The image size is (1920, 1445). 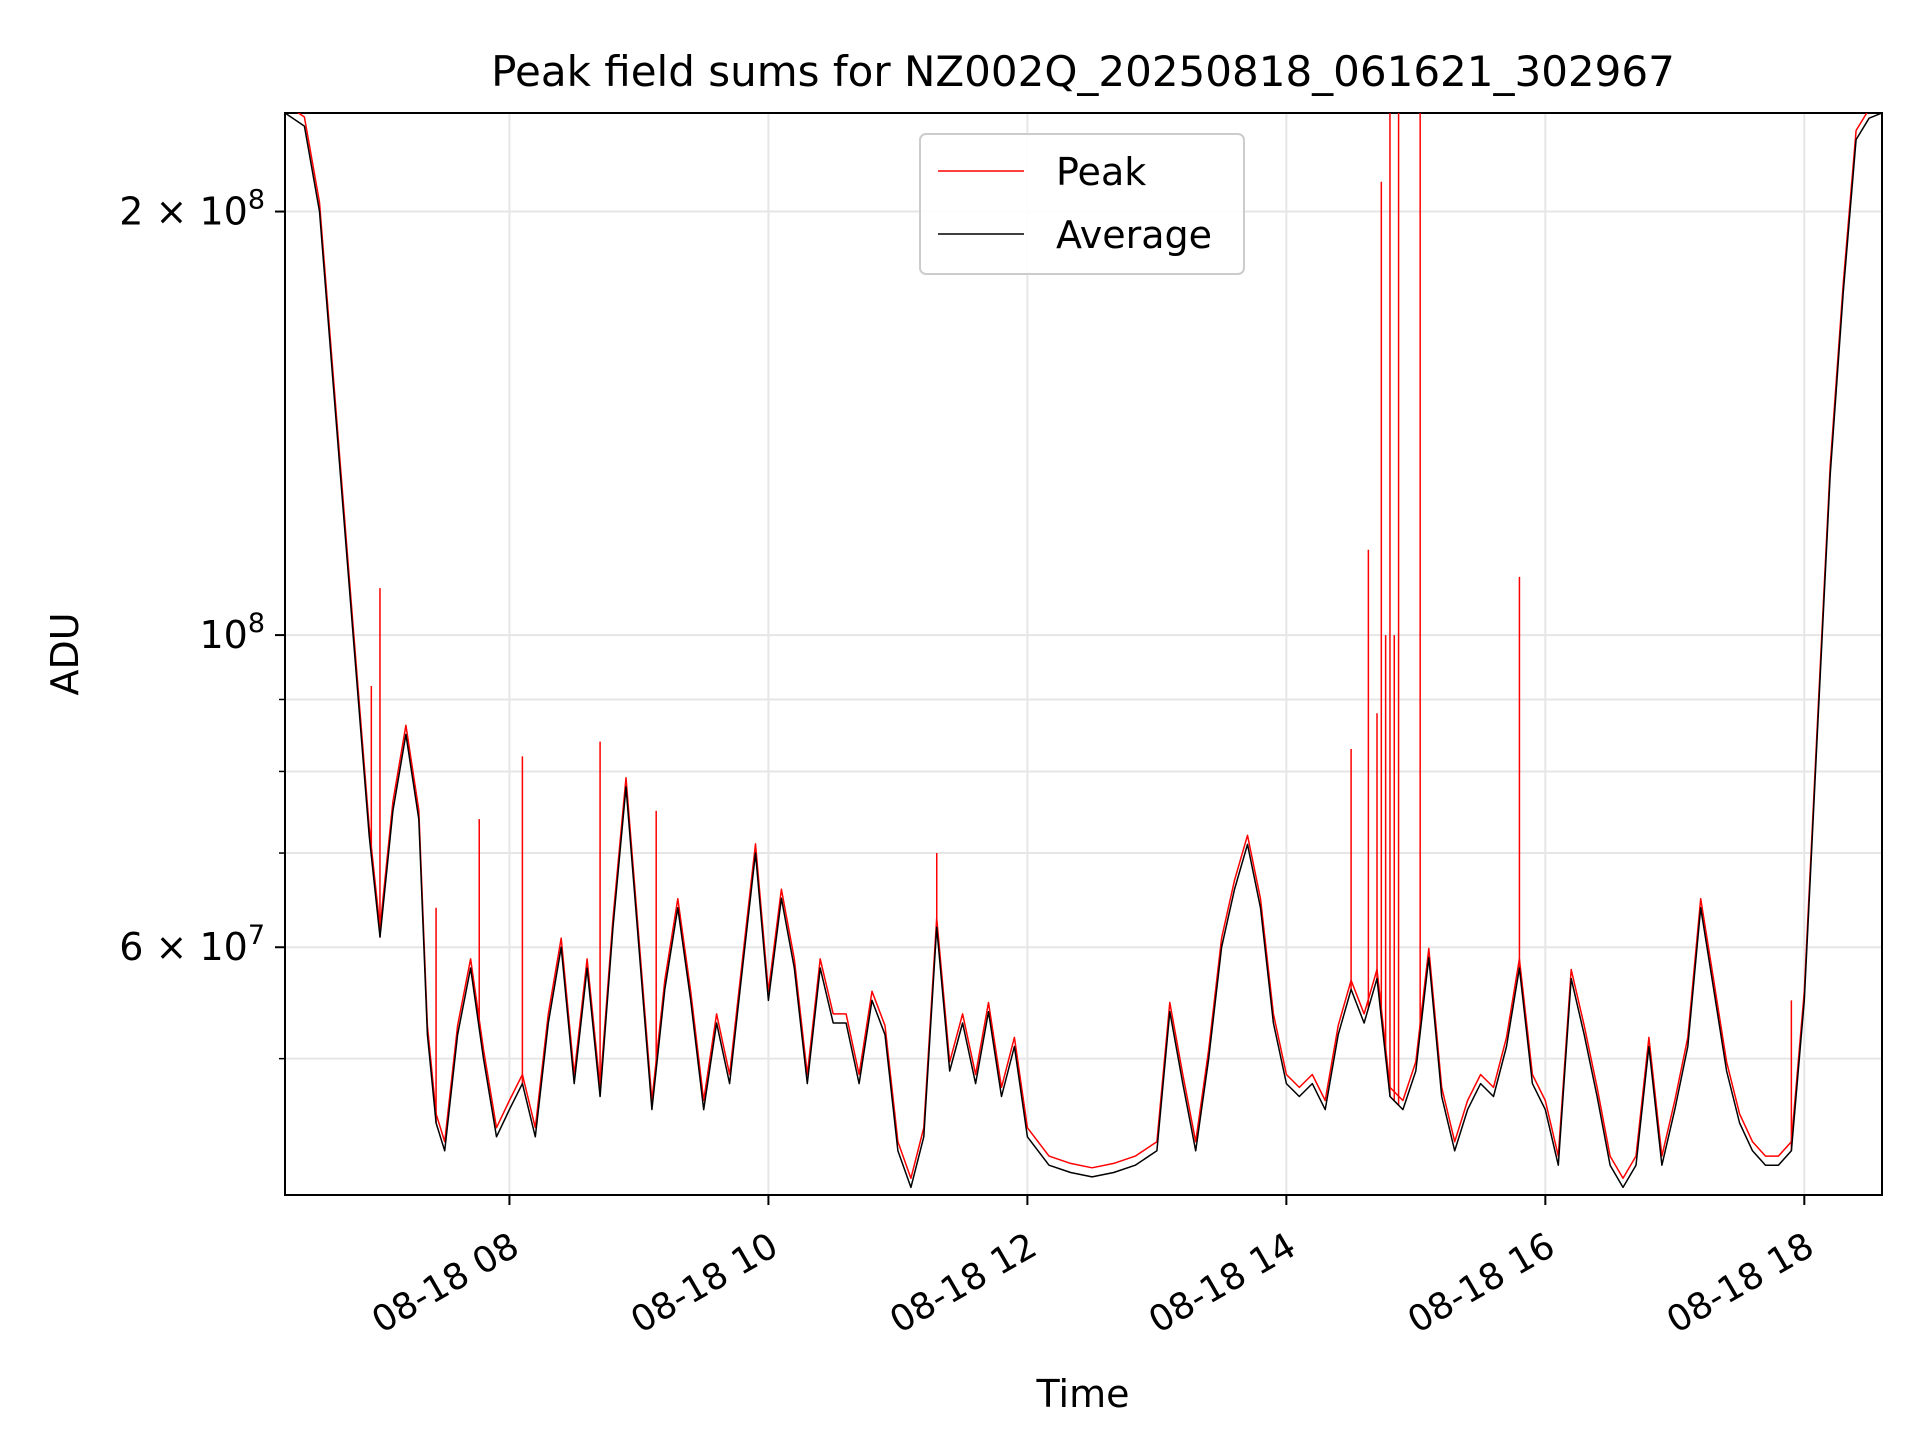 What do you see at coordinates (232, 632) in the screenshot?
I see `y-tick-label: 108` at bounding box center [232, 632].